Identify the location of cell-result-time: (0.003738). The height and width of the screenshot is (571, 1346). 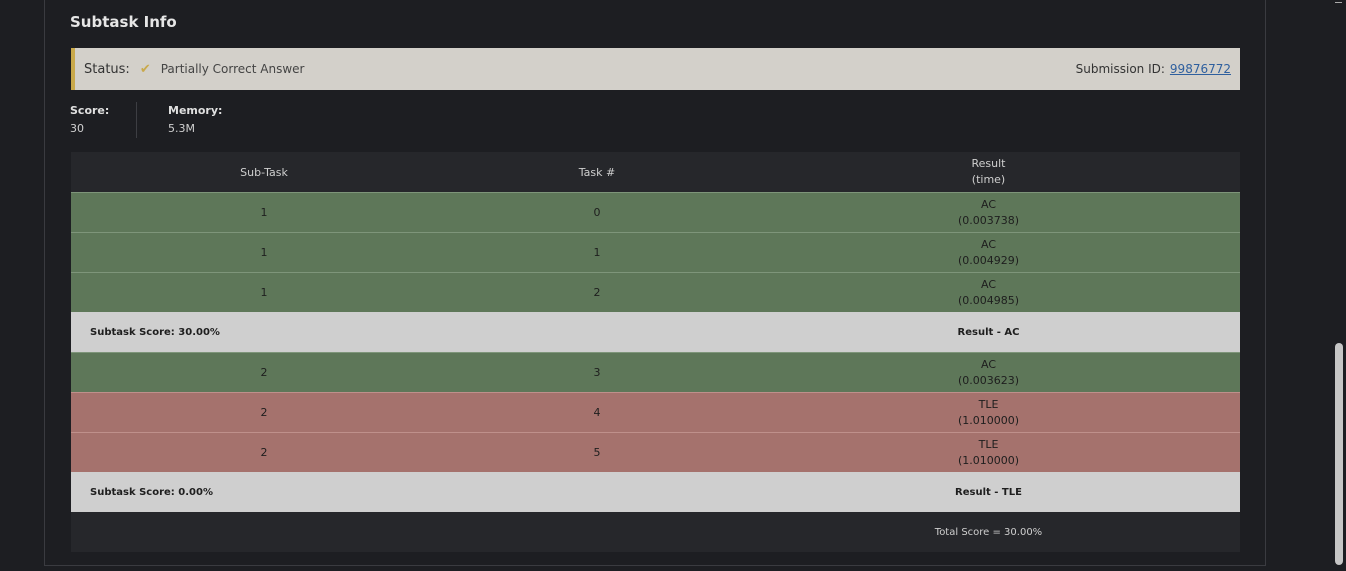
(988, 220).